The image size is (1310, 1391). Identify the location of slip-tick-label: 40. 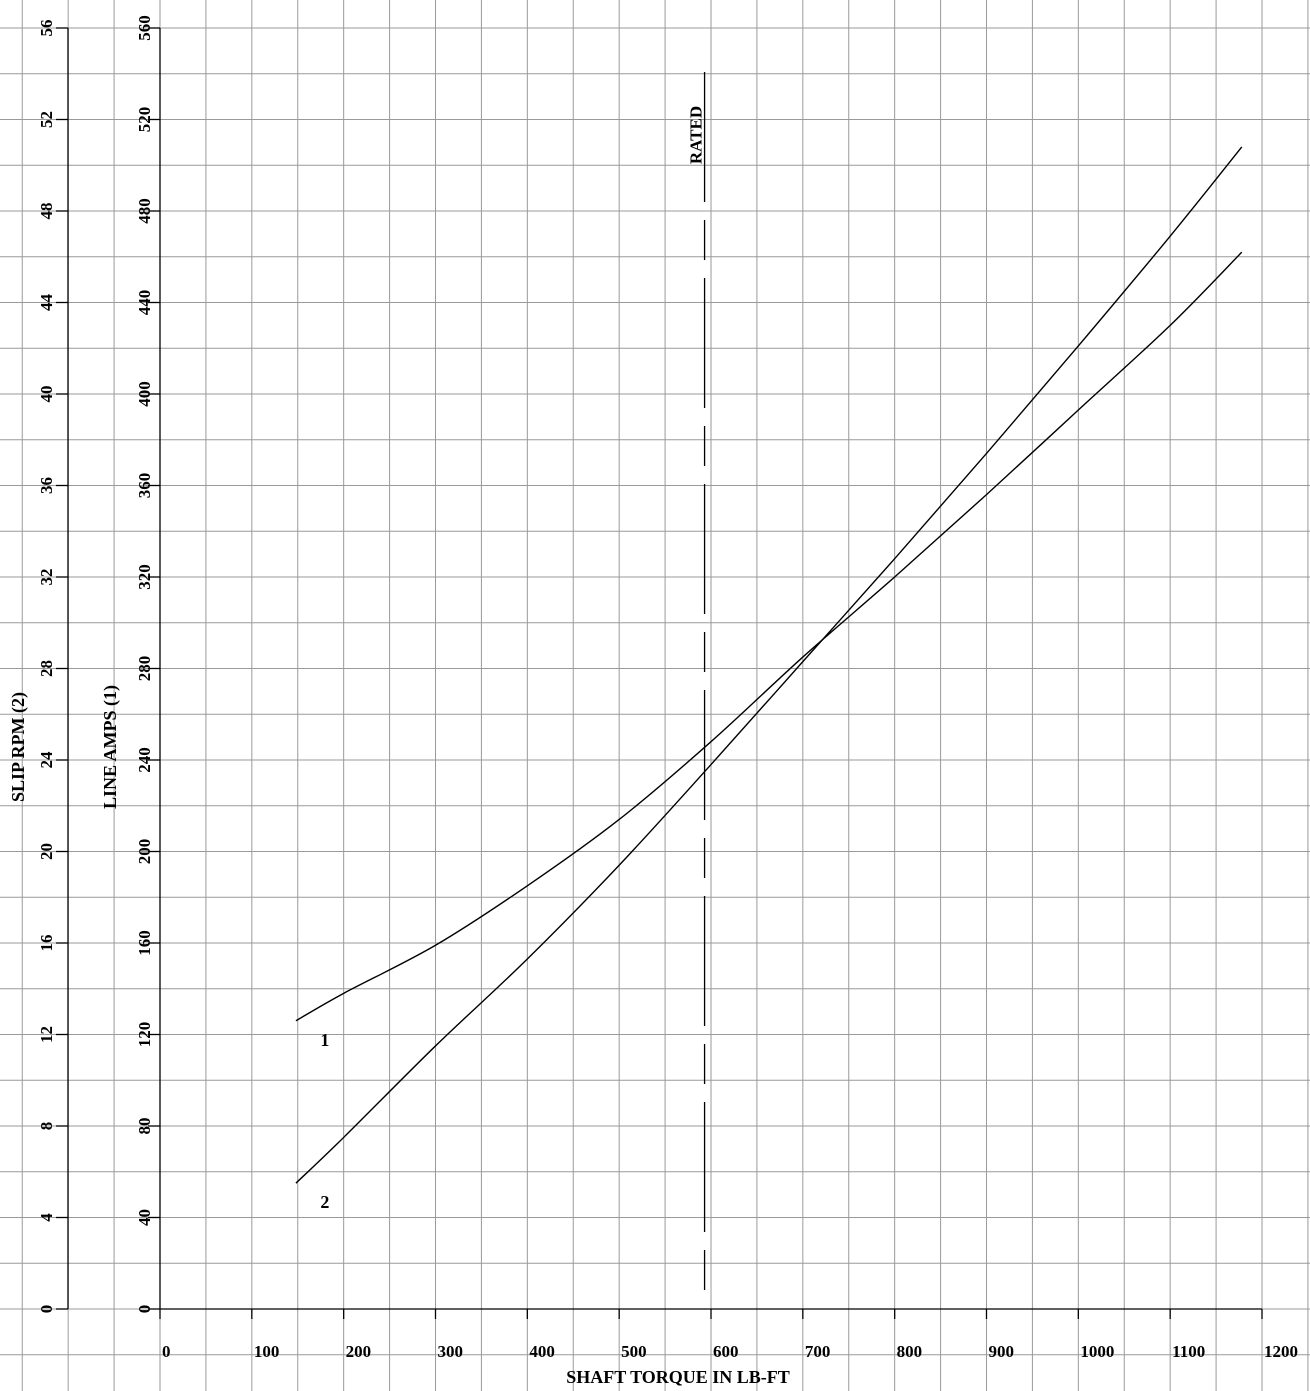
(46, 394).